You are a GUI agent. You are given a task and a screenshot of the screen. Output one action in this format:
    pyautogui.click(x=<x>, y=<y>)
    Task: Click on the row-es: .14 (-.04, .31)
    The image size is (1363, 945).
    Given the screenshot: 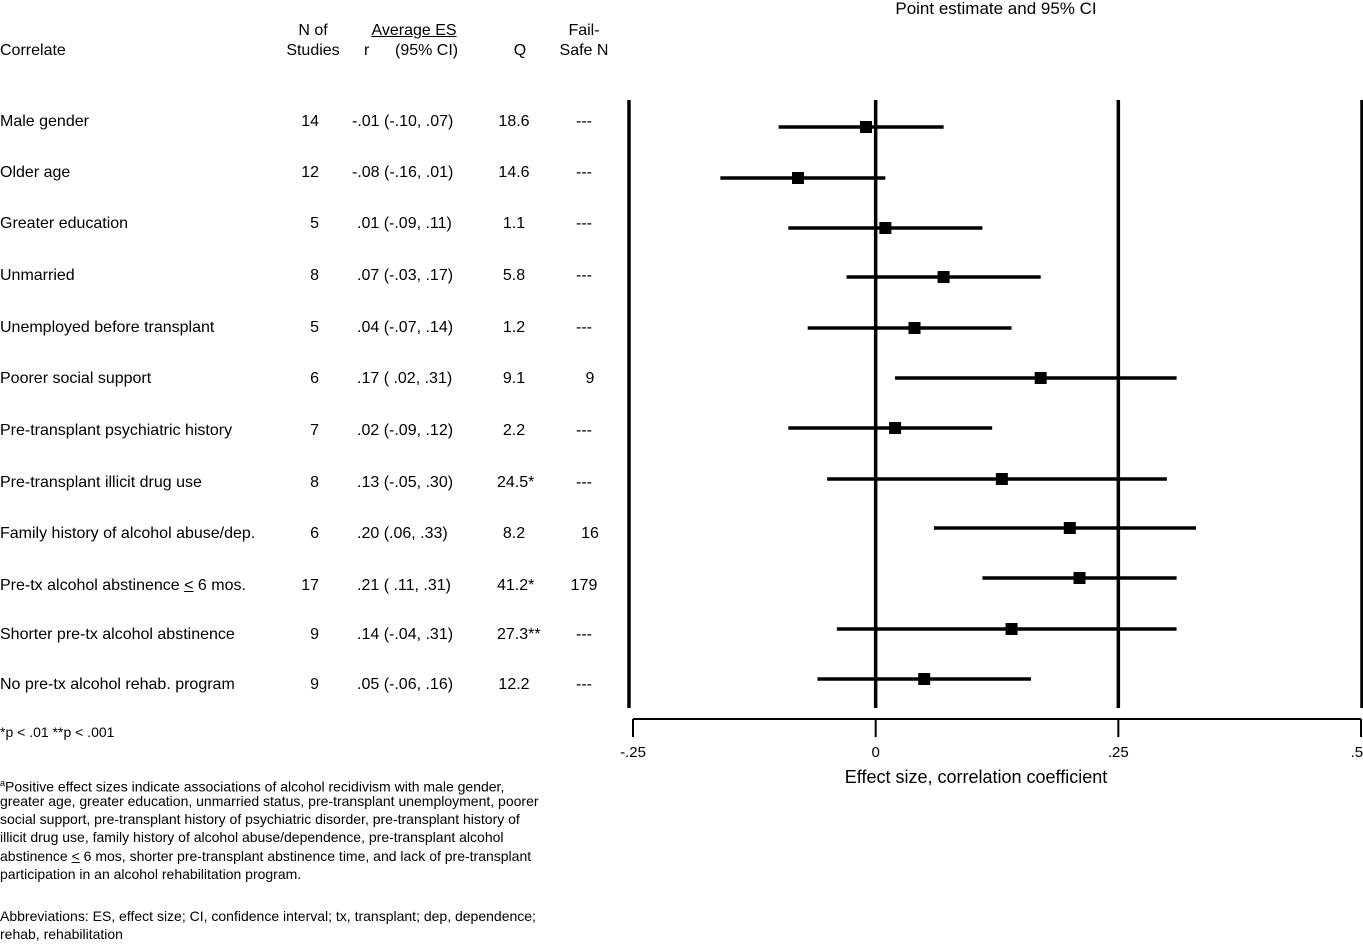 What is the action you would take?
    pyautogui.click(x=405, y=634)
    